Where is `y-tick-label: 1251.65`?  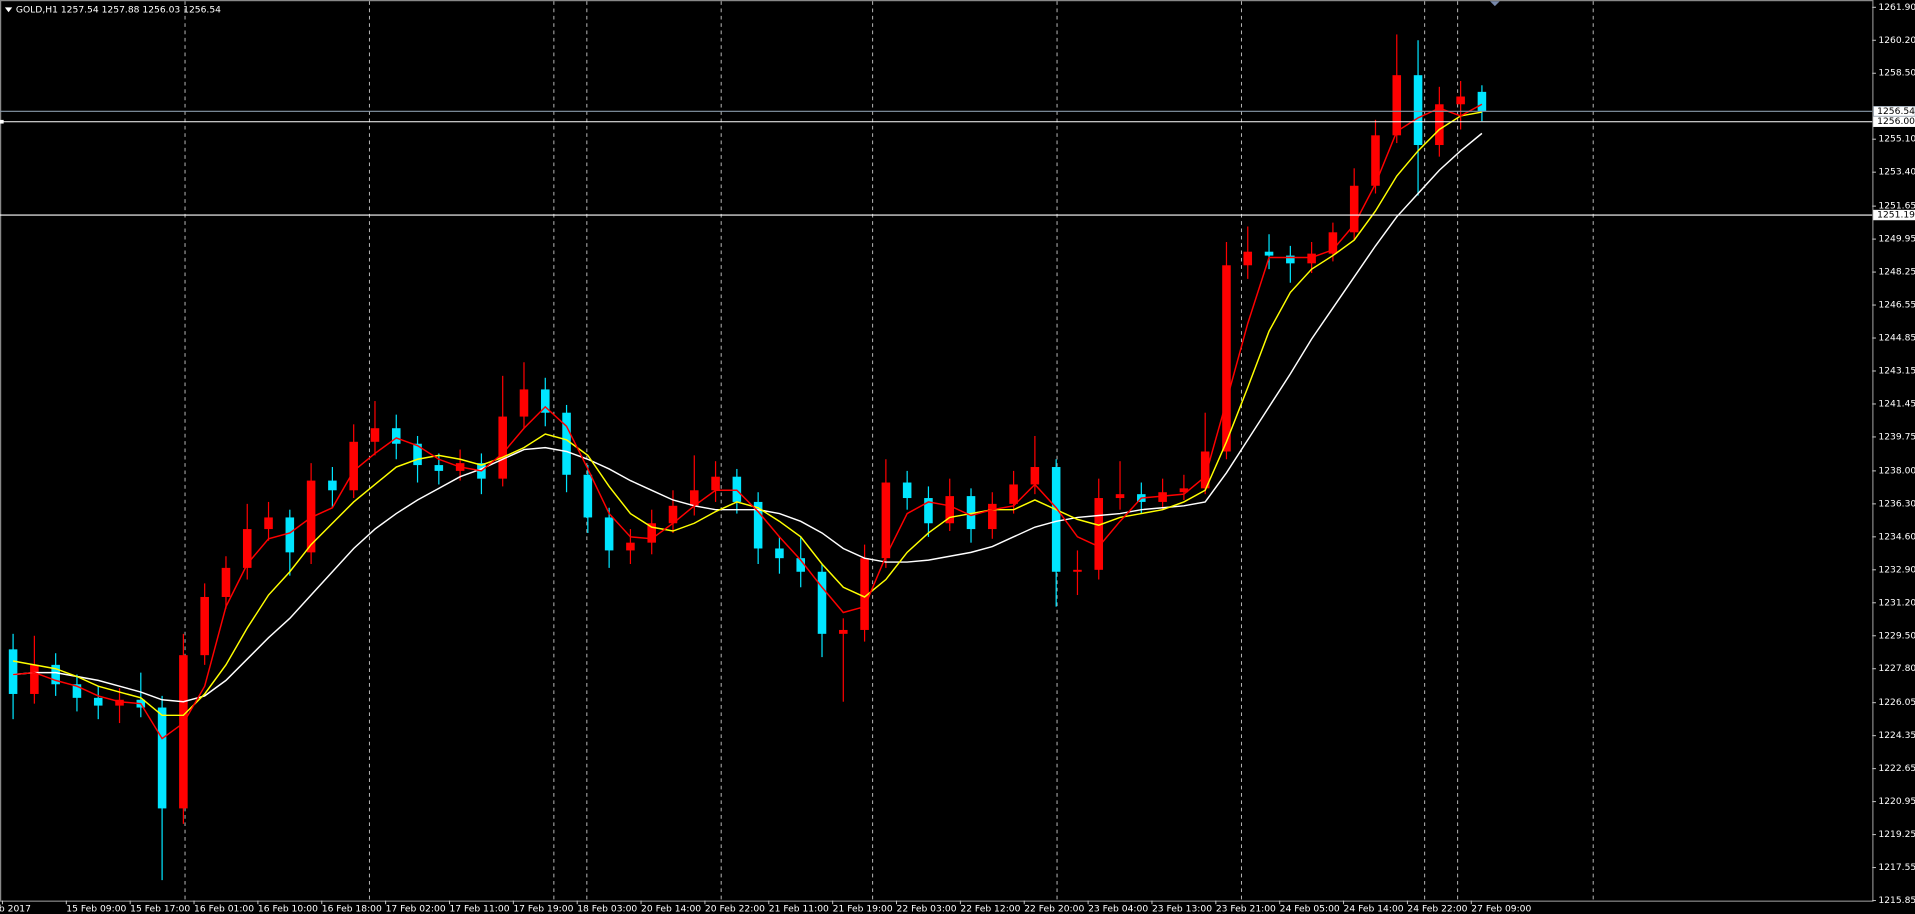 y-tick-label: 1251.65 is located at coordinates (1896, 206).